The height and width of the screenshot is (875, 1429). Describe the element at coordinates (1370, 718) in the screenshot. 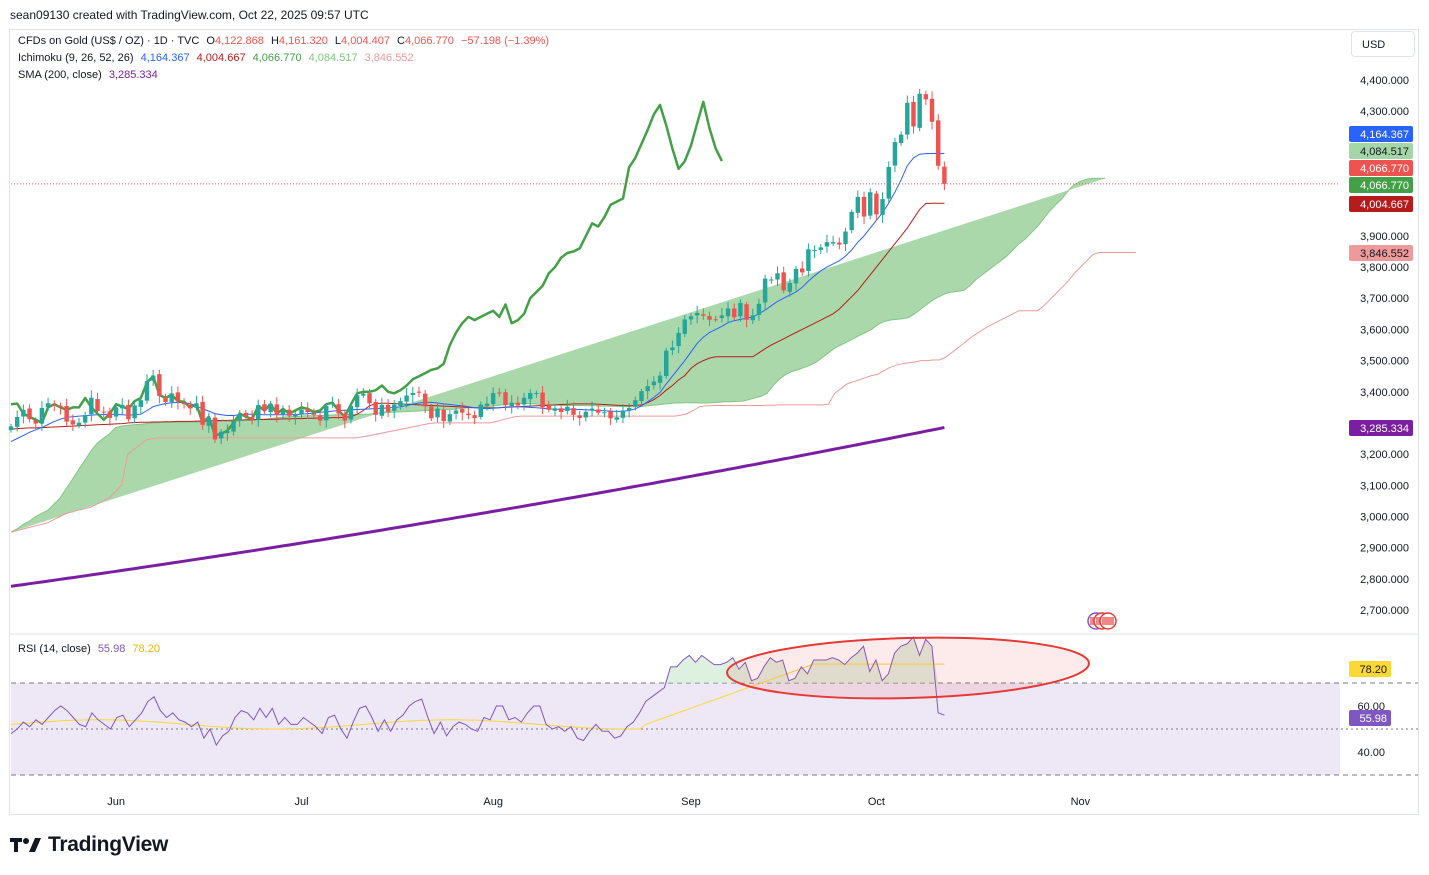

I see `rsi-scale-label: 55.98` at that location.